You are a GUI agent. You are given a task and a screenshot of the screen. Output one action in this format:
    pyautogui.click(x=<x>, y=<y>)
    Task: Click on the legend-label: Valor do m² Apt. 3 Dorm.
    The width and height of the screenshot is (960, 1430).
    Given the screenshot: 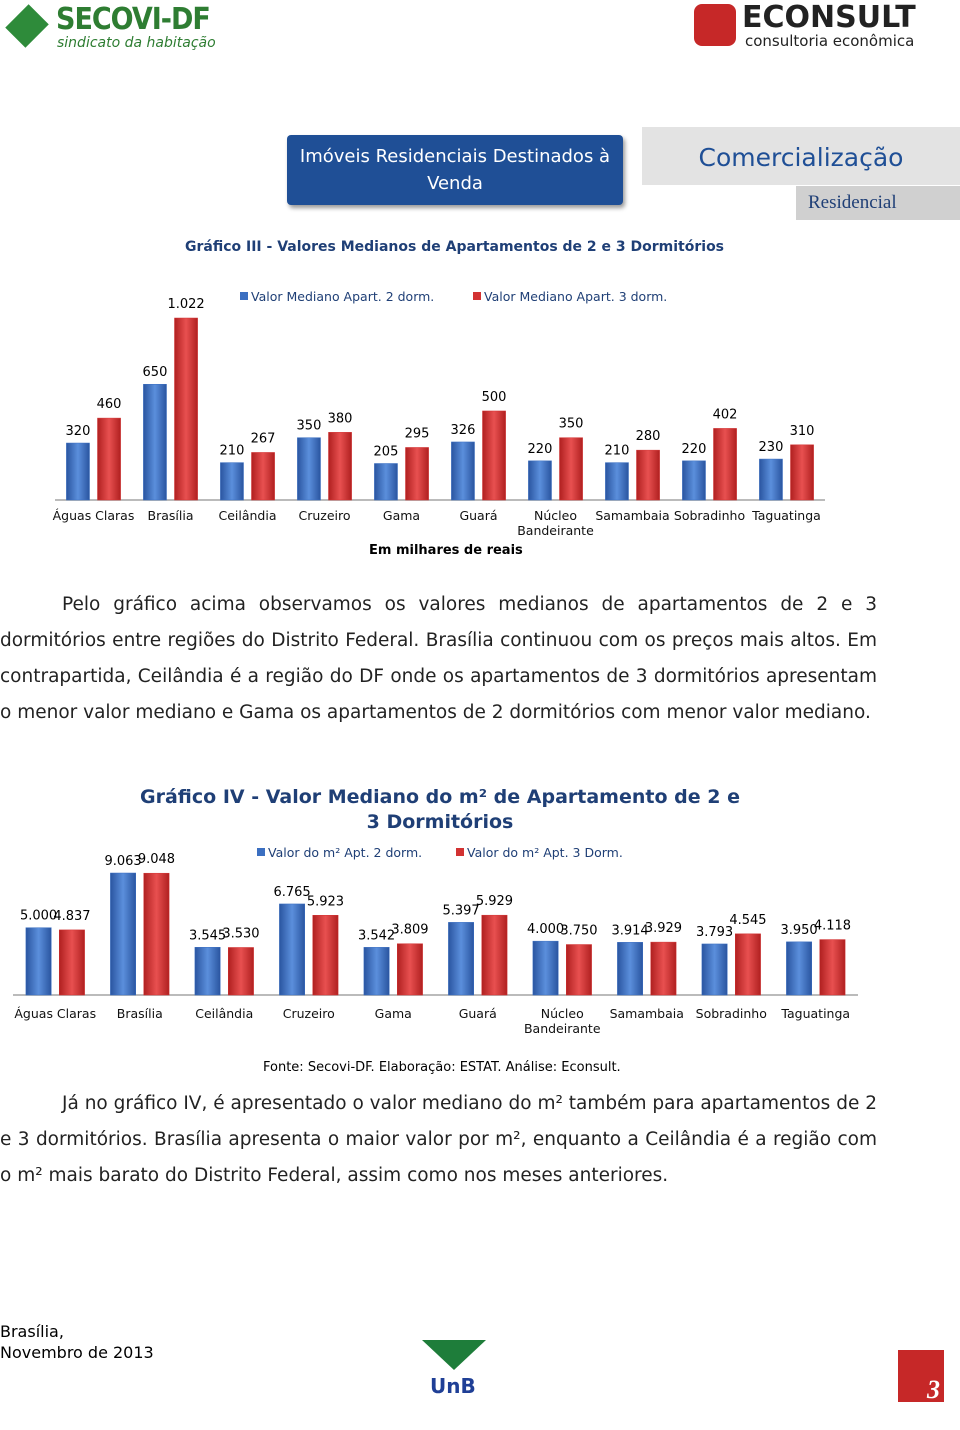 What is the action you would take?
    pyautogui.click(x=545, y=852)
    